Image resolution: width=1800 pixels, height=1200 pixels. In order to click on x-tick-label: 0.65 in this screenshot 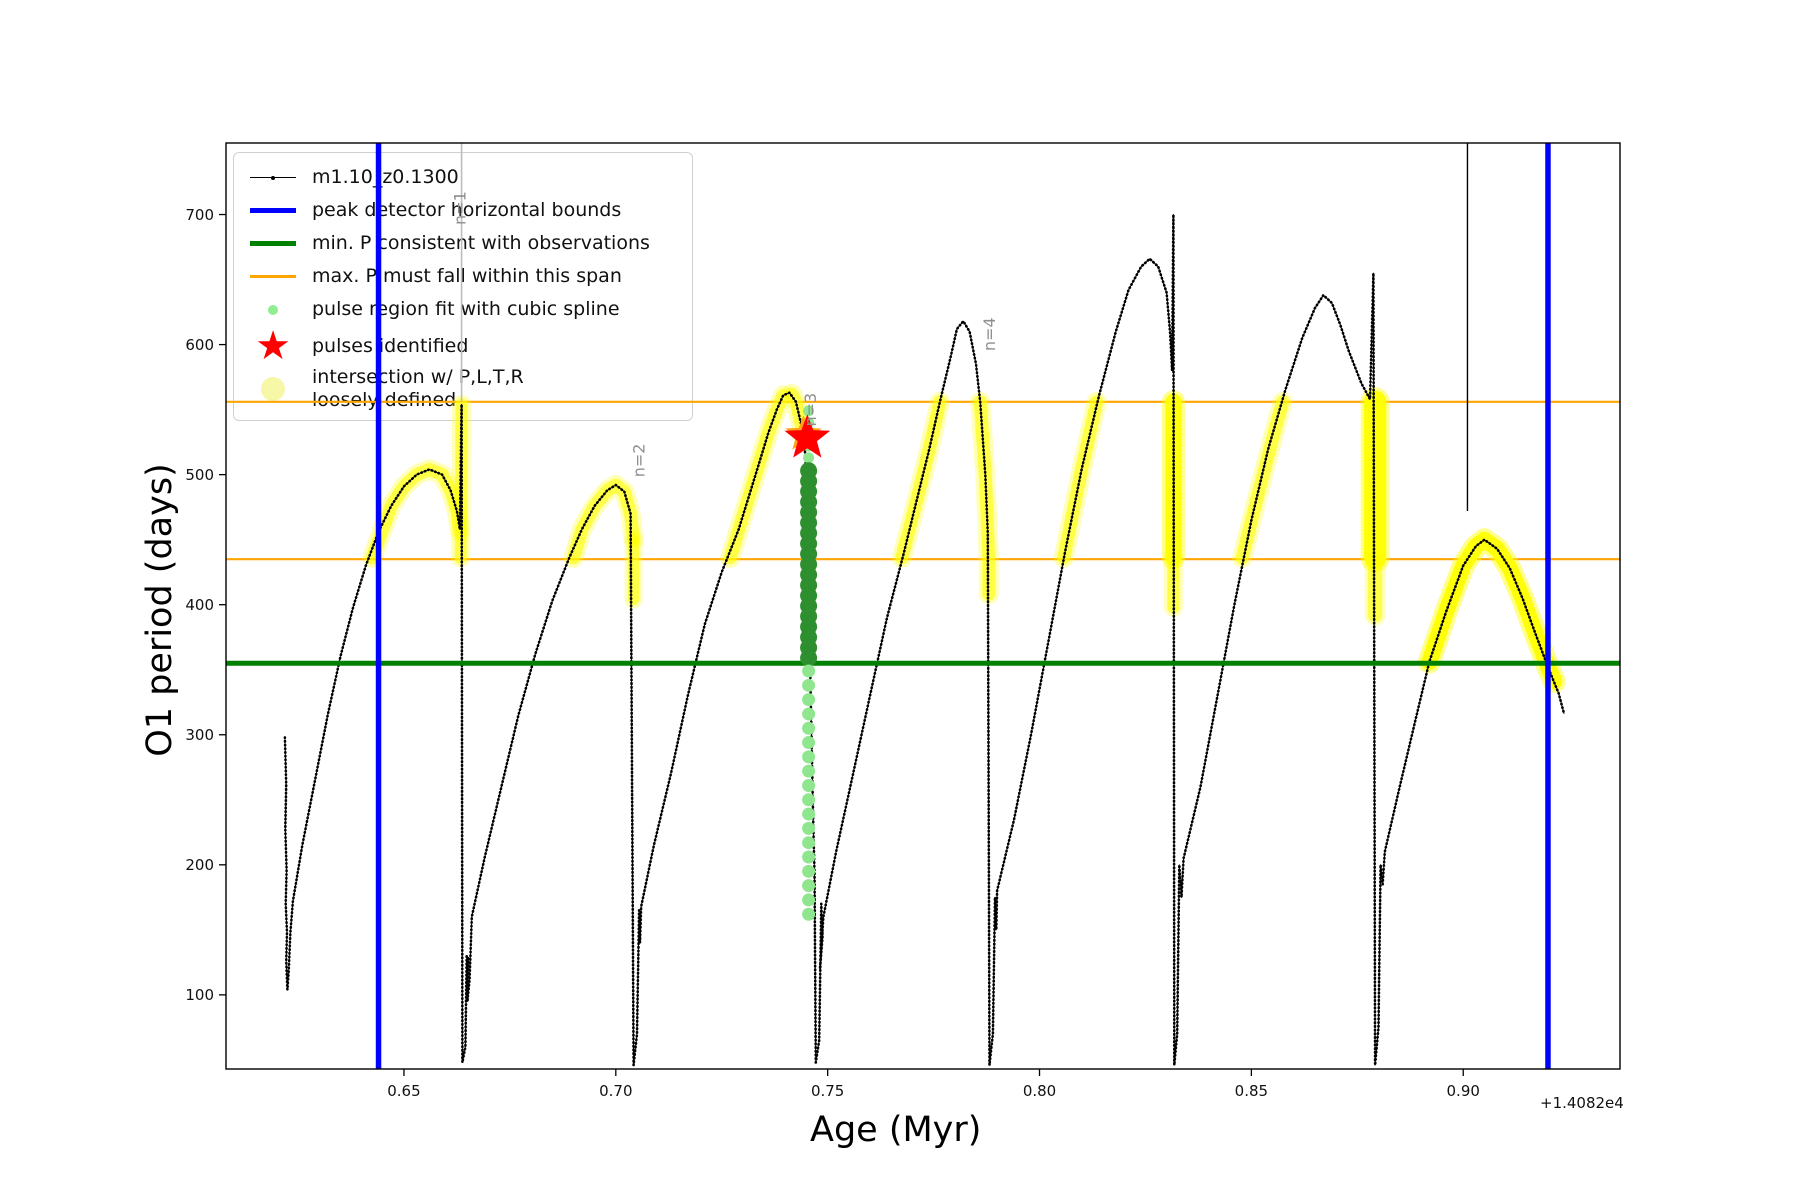, I will do `click(404, 1091)`.